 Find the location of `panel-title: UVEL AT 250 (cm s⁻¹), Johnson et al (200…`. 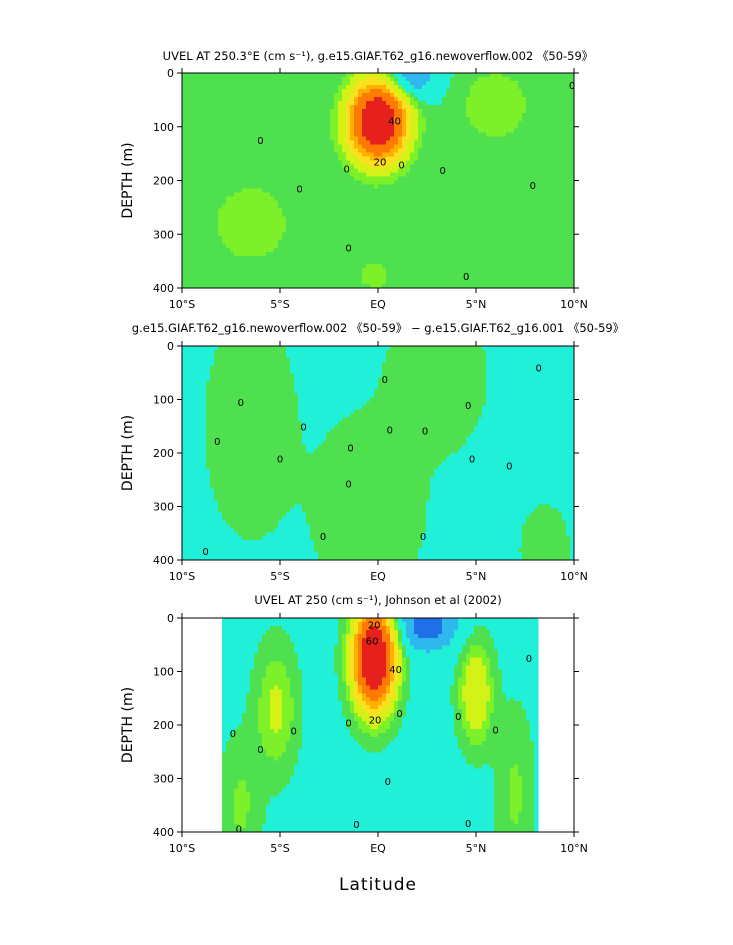

panel-title: UVEL AT 250 (cm s⁻¹), Johnson et al (200… is located at coordinates (377, 600).